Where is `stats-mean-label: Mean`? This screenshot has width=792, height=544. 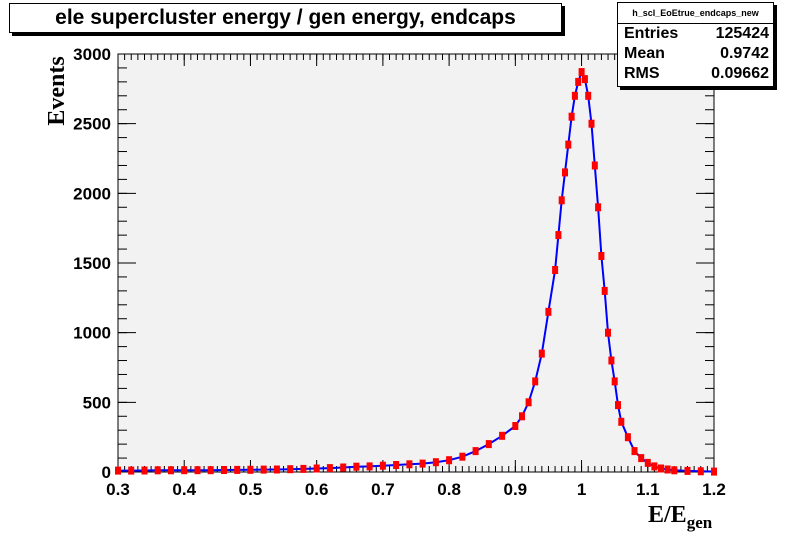 stats-mean-label: Mean is located at coordinates (644, 53).